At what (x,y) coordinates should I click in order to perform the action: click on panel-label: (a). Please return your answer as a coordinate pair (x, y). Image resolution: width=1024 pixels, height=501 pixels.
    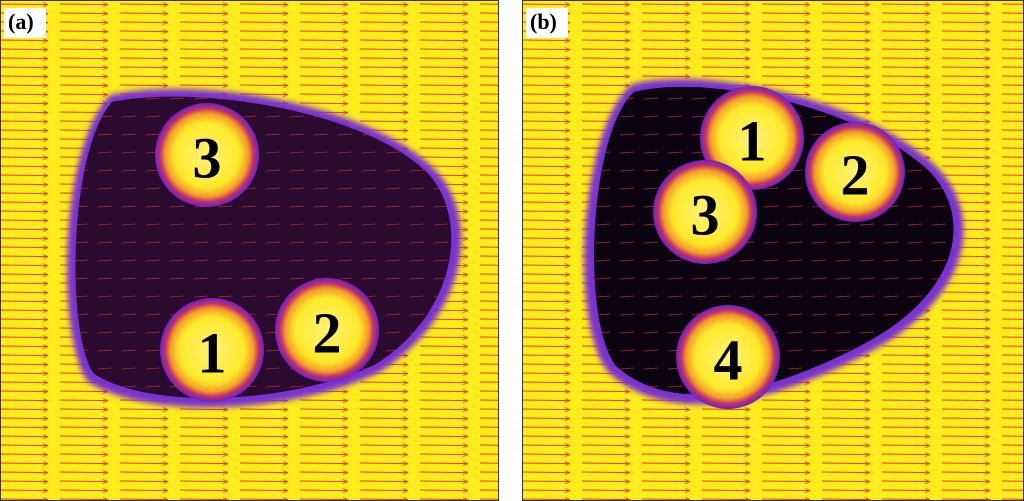
    Looking at the image, I should click on (21, 21).